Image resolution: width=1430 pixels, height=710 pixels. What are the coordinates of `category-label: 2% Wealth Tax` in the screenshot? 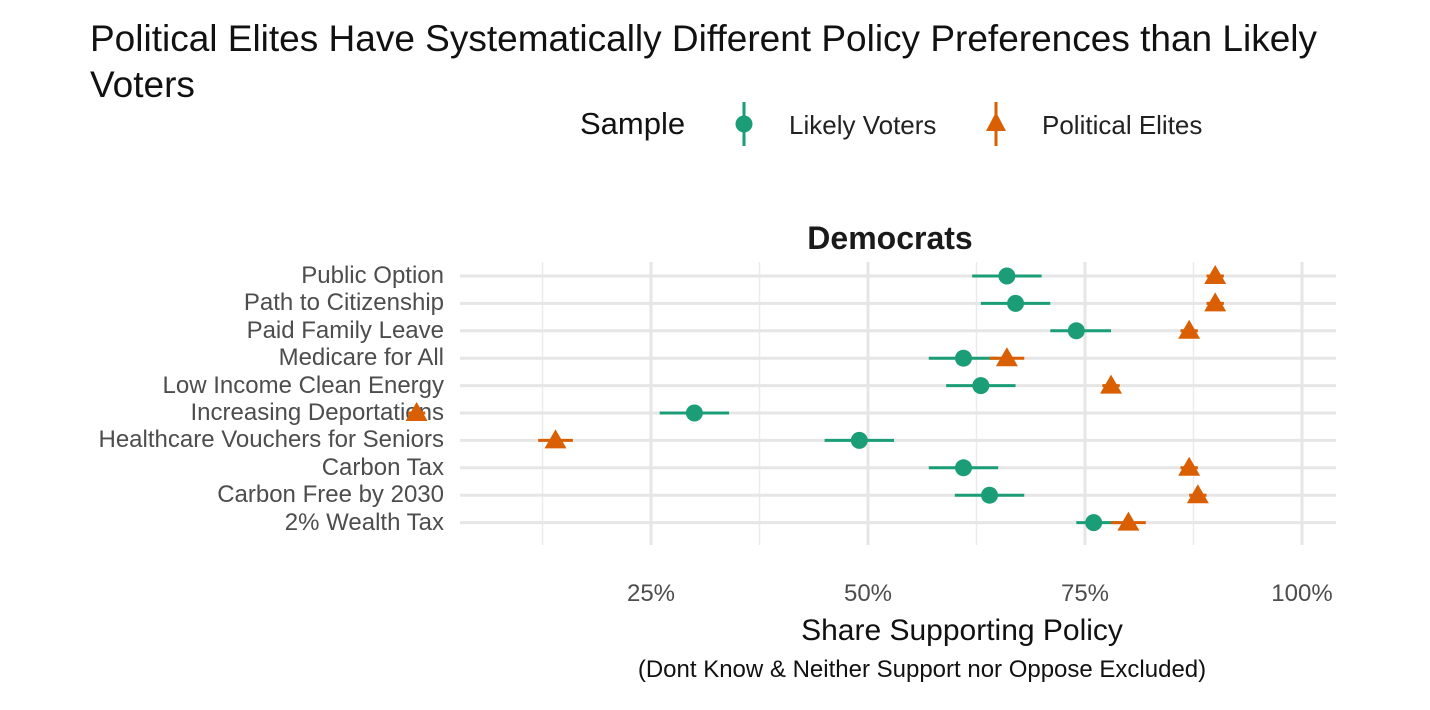 It's located at (364, 522).